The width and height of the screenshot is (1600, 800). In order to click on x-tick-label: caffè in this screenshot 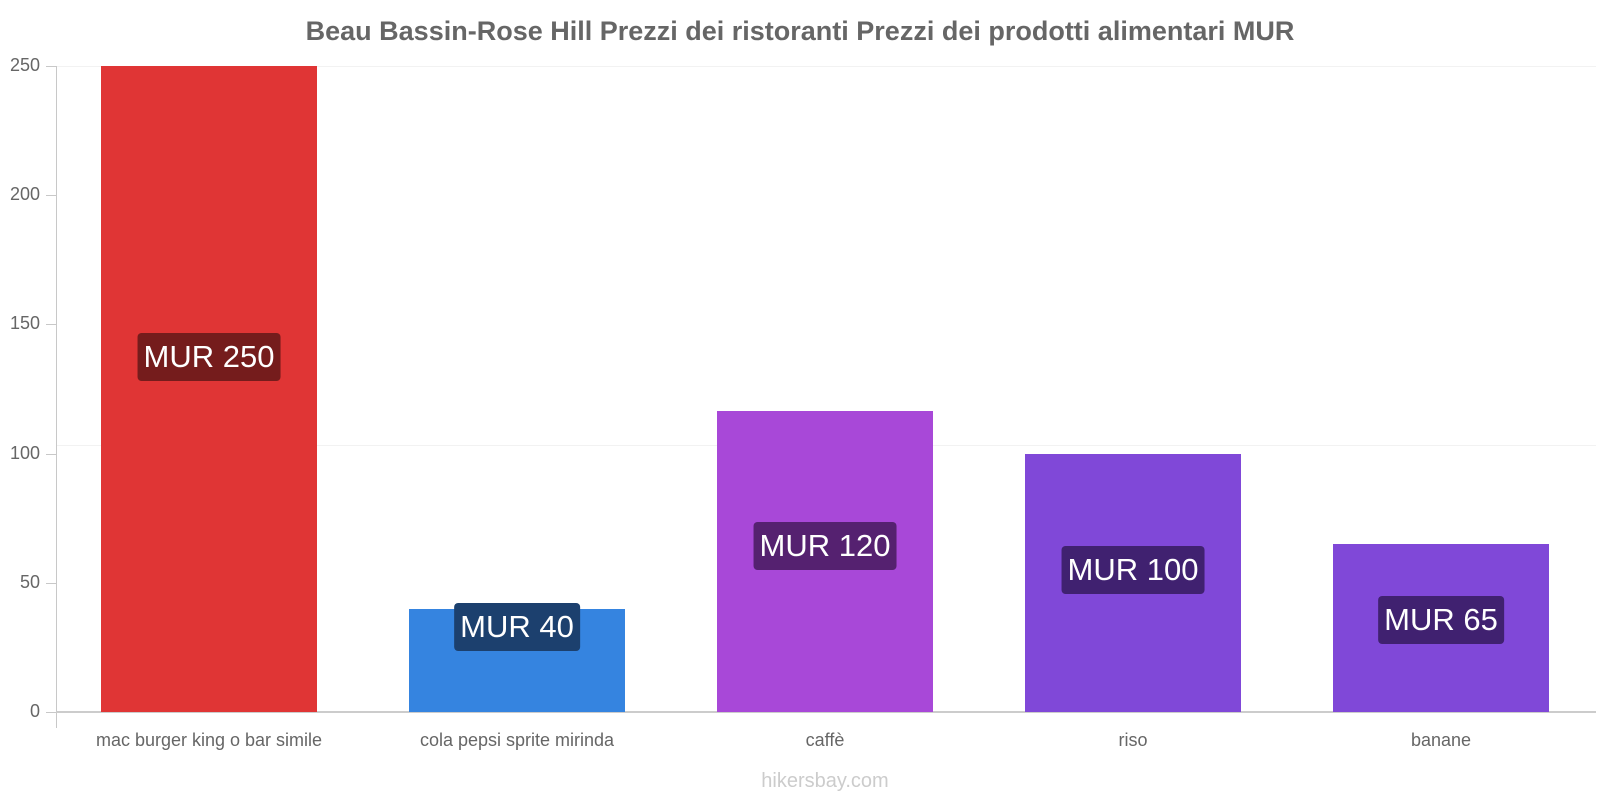, I will do `click(825, 740)`.